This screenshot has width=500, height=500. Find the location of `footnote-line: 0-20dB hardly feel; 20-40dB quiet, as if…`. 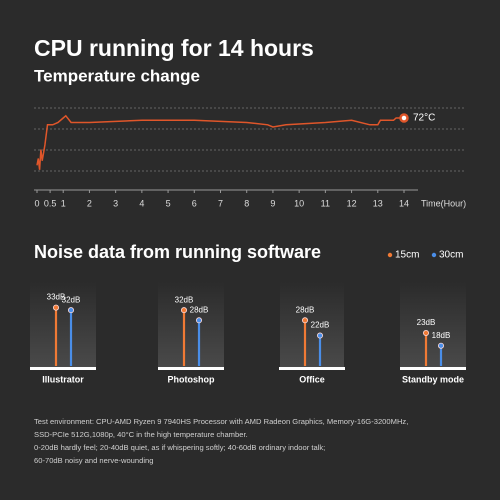

footnote-line: 0-20dB hardly feel; 20-40dB quiet, as if… is located at coordinates (179, 447).